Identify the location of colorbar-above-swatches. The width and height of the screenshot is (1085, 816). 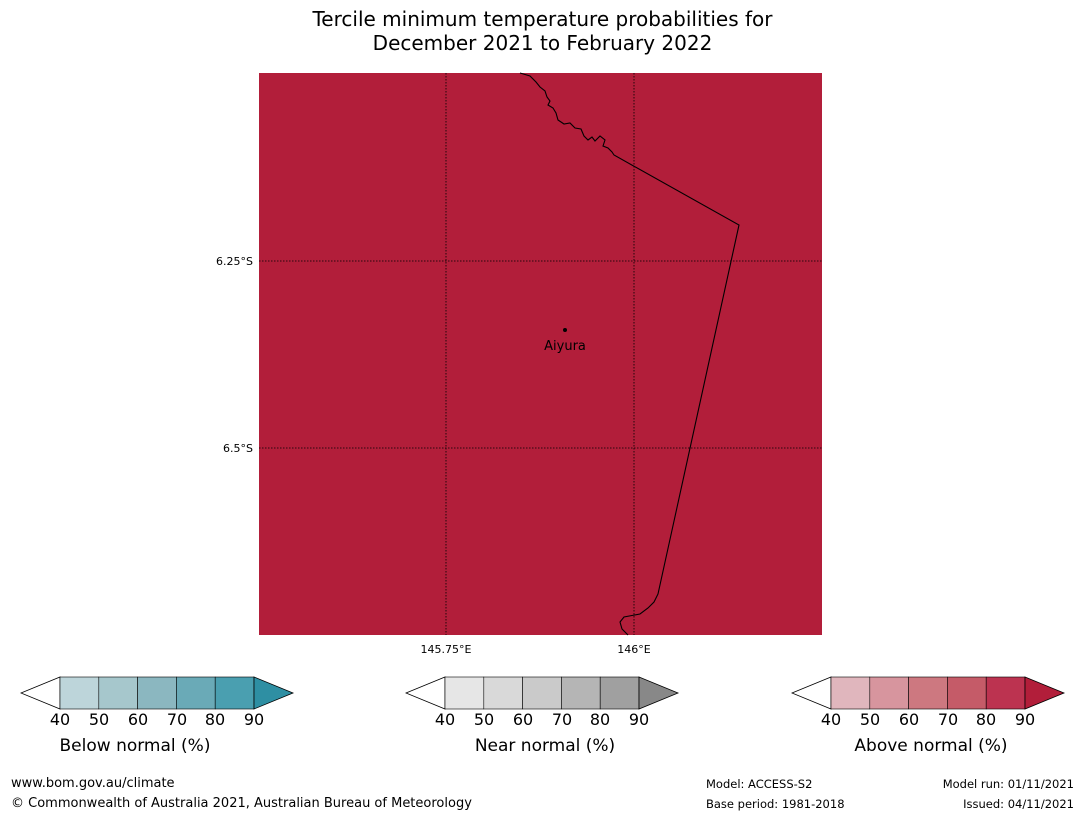
(928, 693).